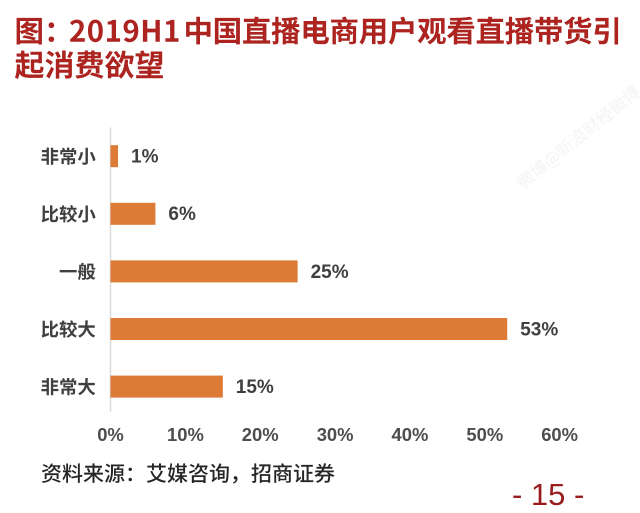  I want to click on svg-text: 25%, so click(330, 272).